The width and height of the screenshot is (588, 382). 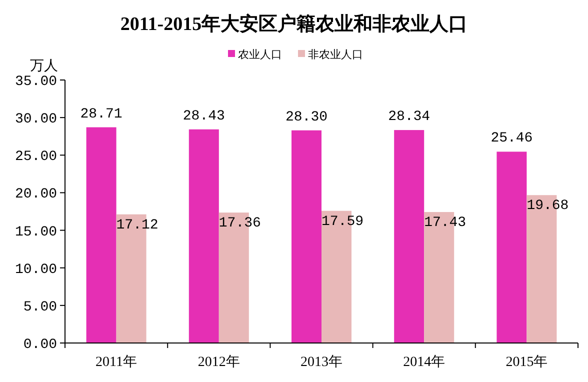 I want to click on x-tick-label: 2013年, so click(x=321, y=362).